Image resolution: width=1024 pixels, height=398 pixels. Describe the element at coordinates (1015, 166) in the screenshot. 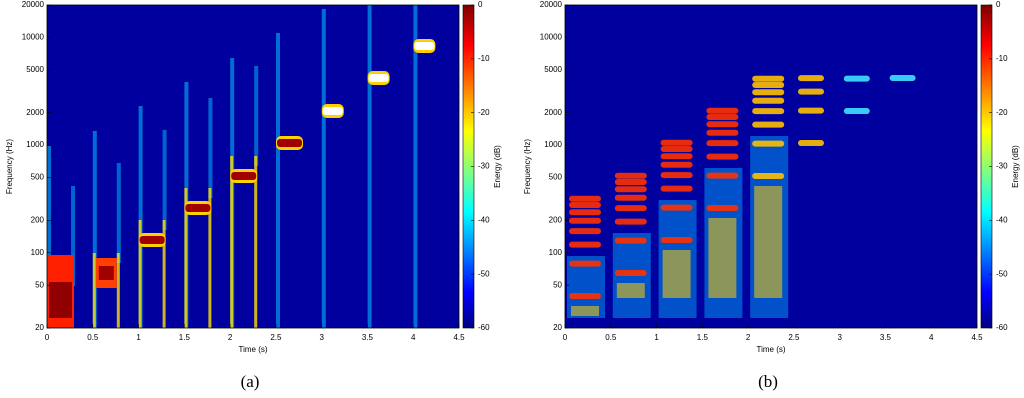

I see `colorbar-label: Energy (dB)` at that location.